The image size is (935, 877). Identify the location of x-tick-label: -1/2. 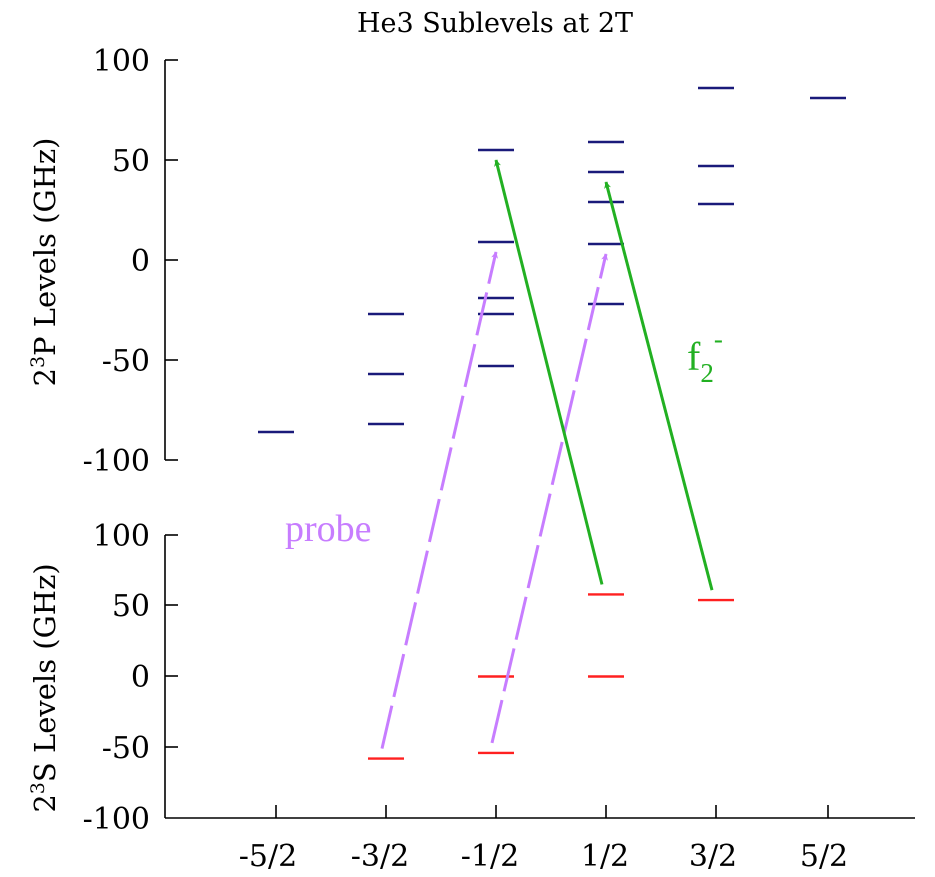
(490, 856).